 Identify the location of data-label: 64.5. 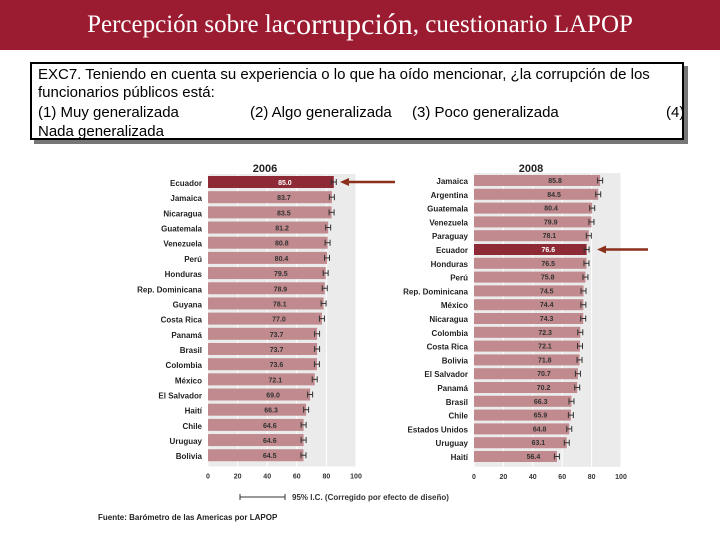
(270, 456).